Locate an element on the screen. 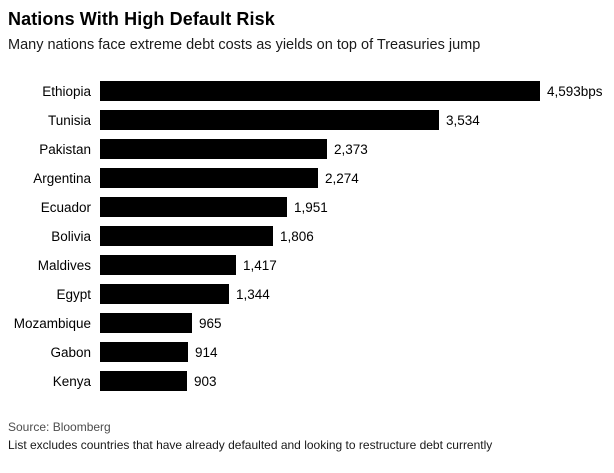  bar-value-label: 1,806 is located at coordinates (297, 236).